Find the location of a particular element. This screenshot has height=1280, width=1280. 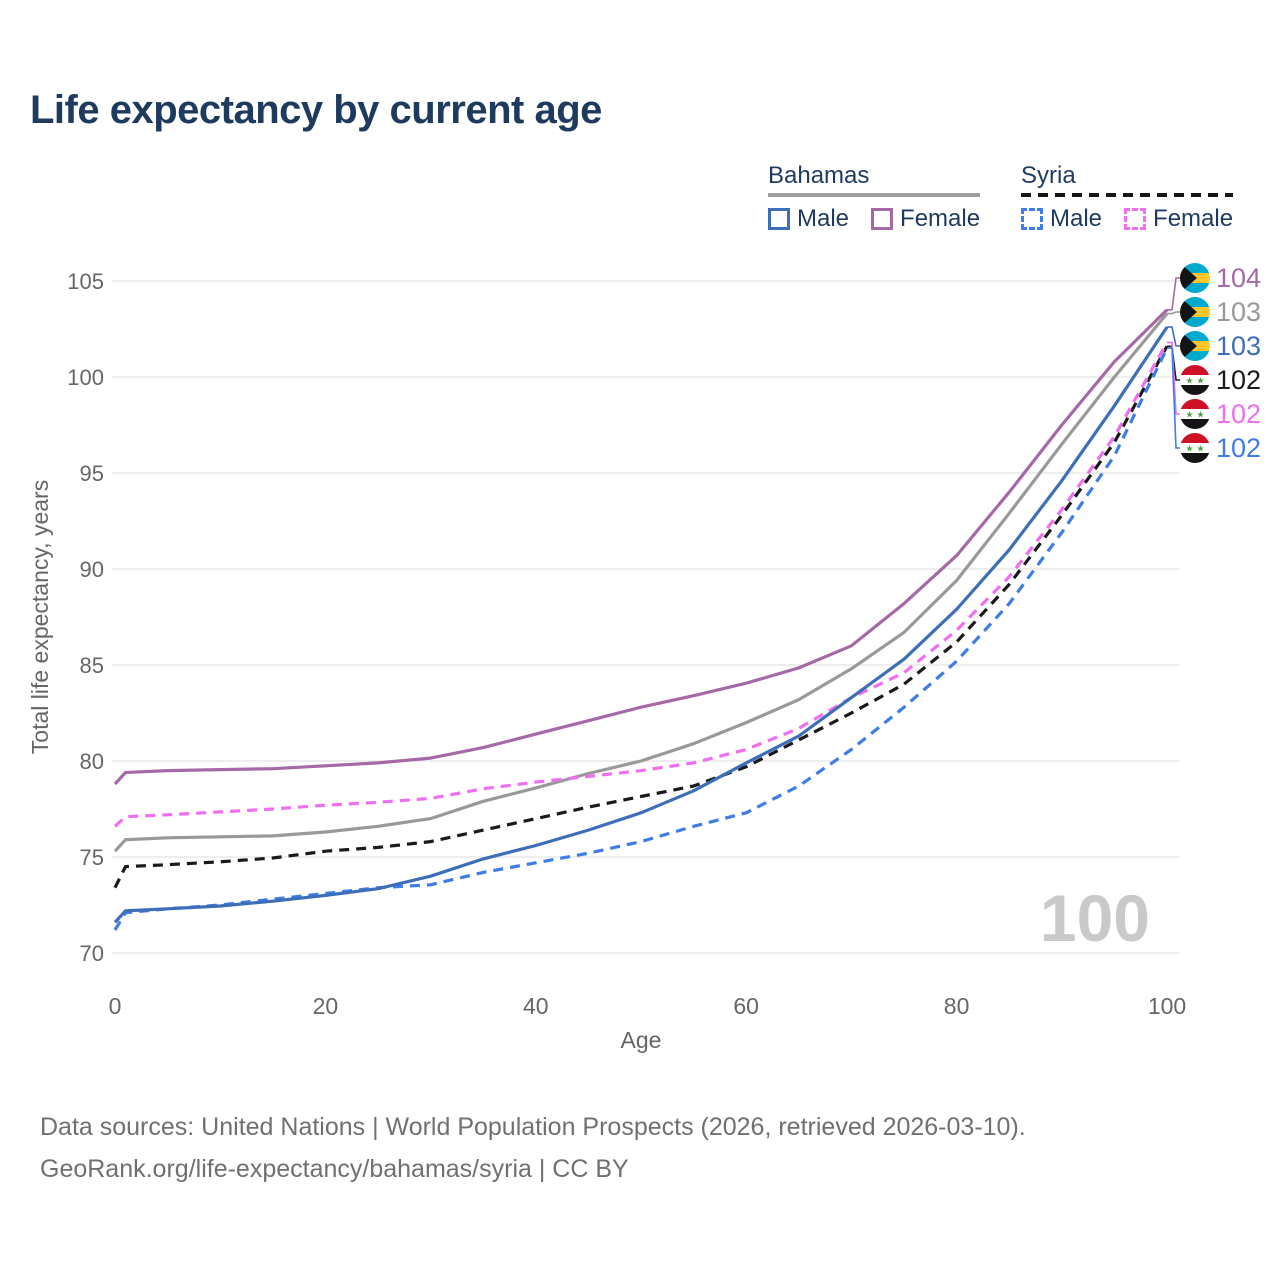

legend-group-syria: Syria Male Female is located at coordinates (1127, 197).